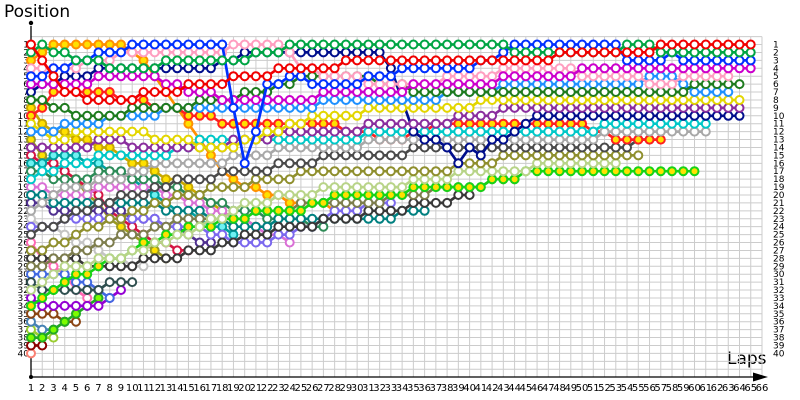 The image size is (800, 400). Describe the element at coordinates (776, 109) in the screenshot. I see `svg-text: 9` at that location.